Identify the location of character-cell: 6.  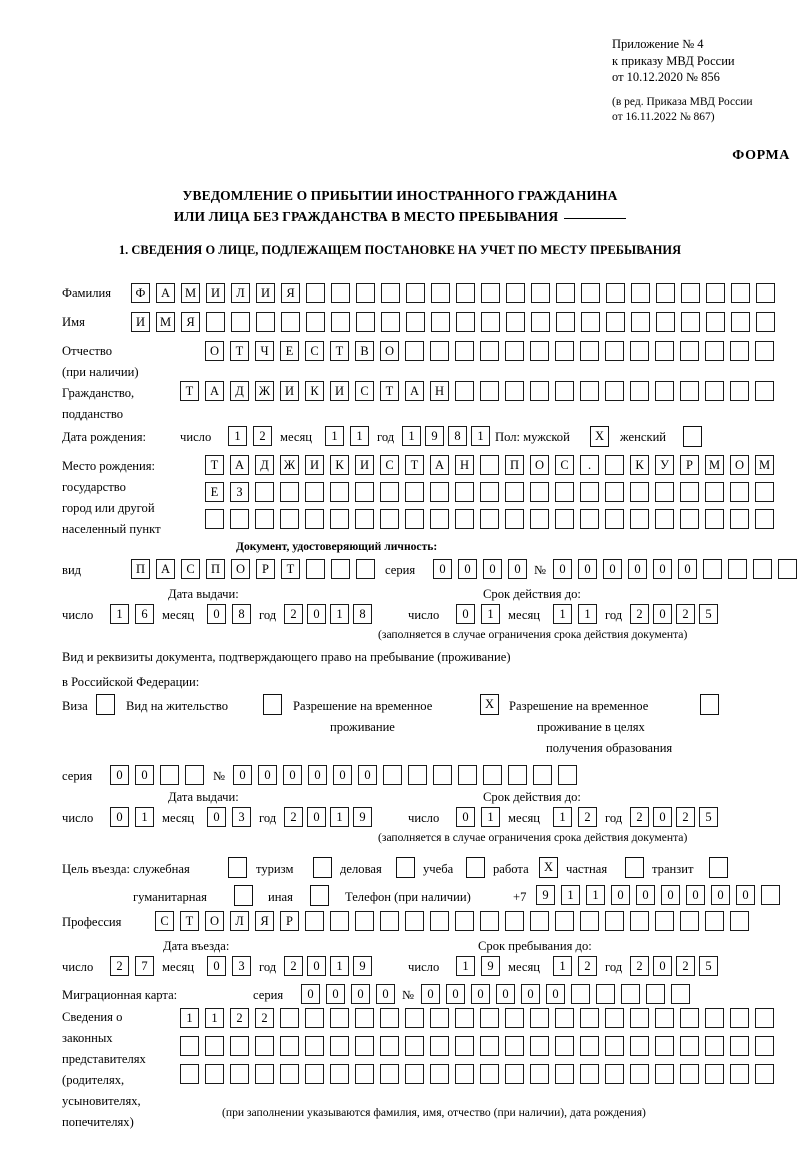
(144, 614).